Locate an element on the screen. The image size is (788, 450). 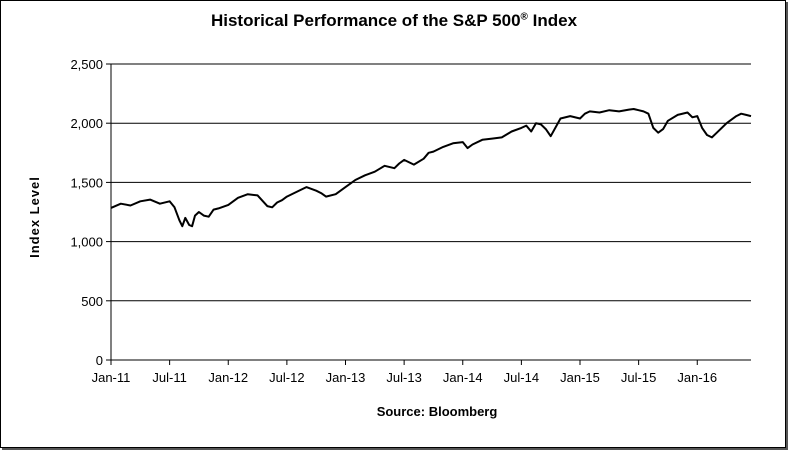
x-tick-label: Jan-14 is located at coordinates (463, 377).